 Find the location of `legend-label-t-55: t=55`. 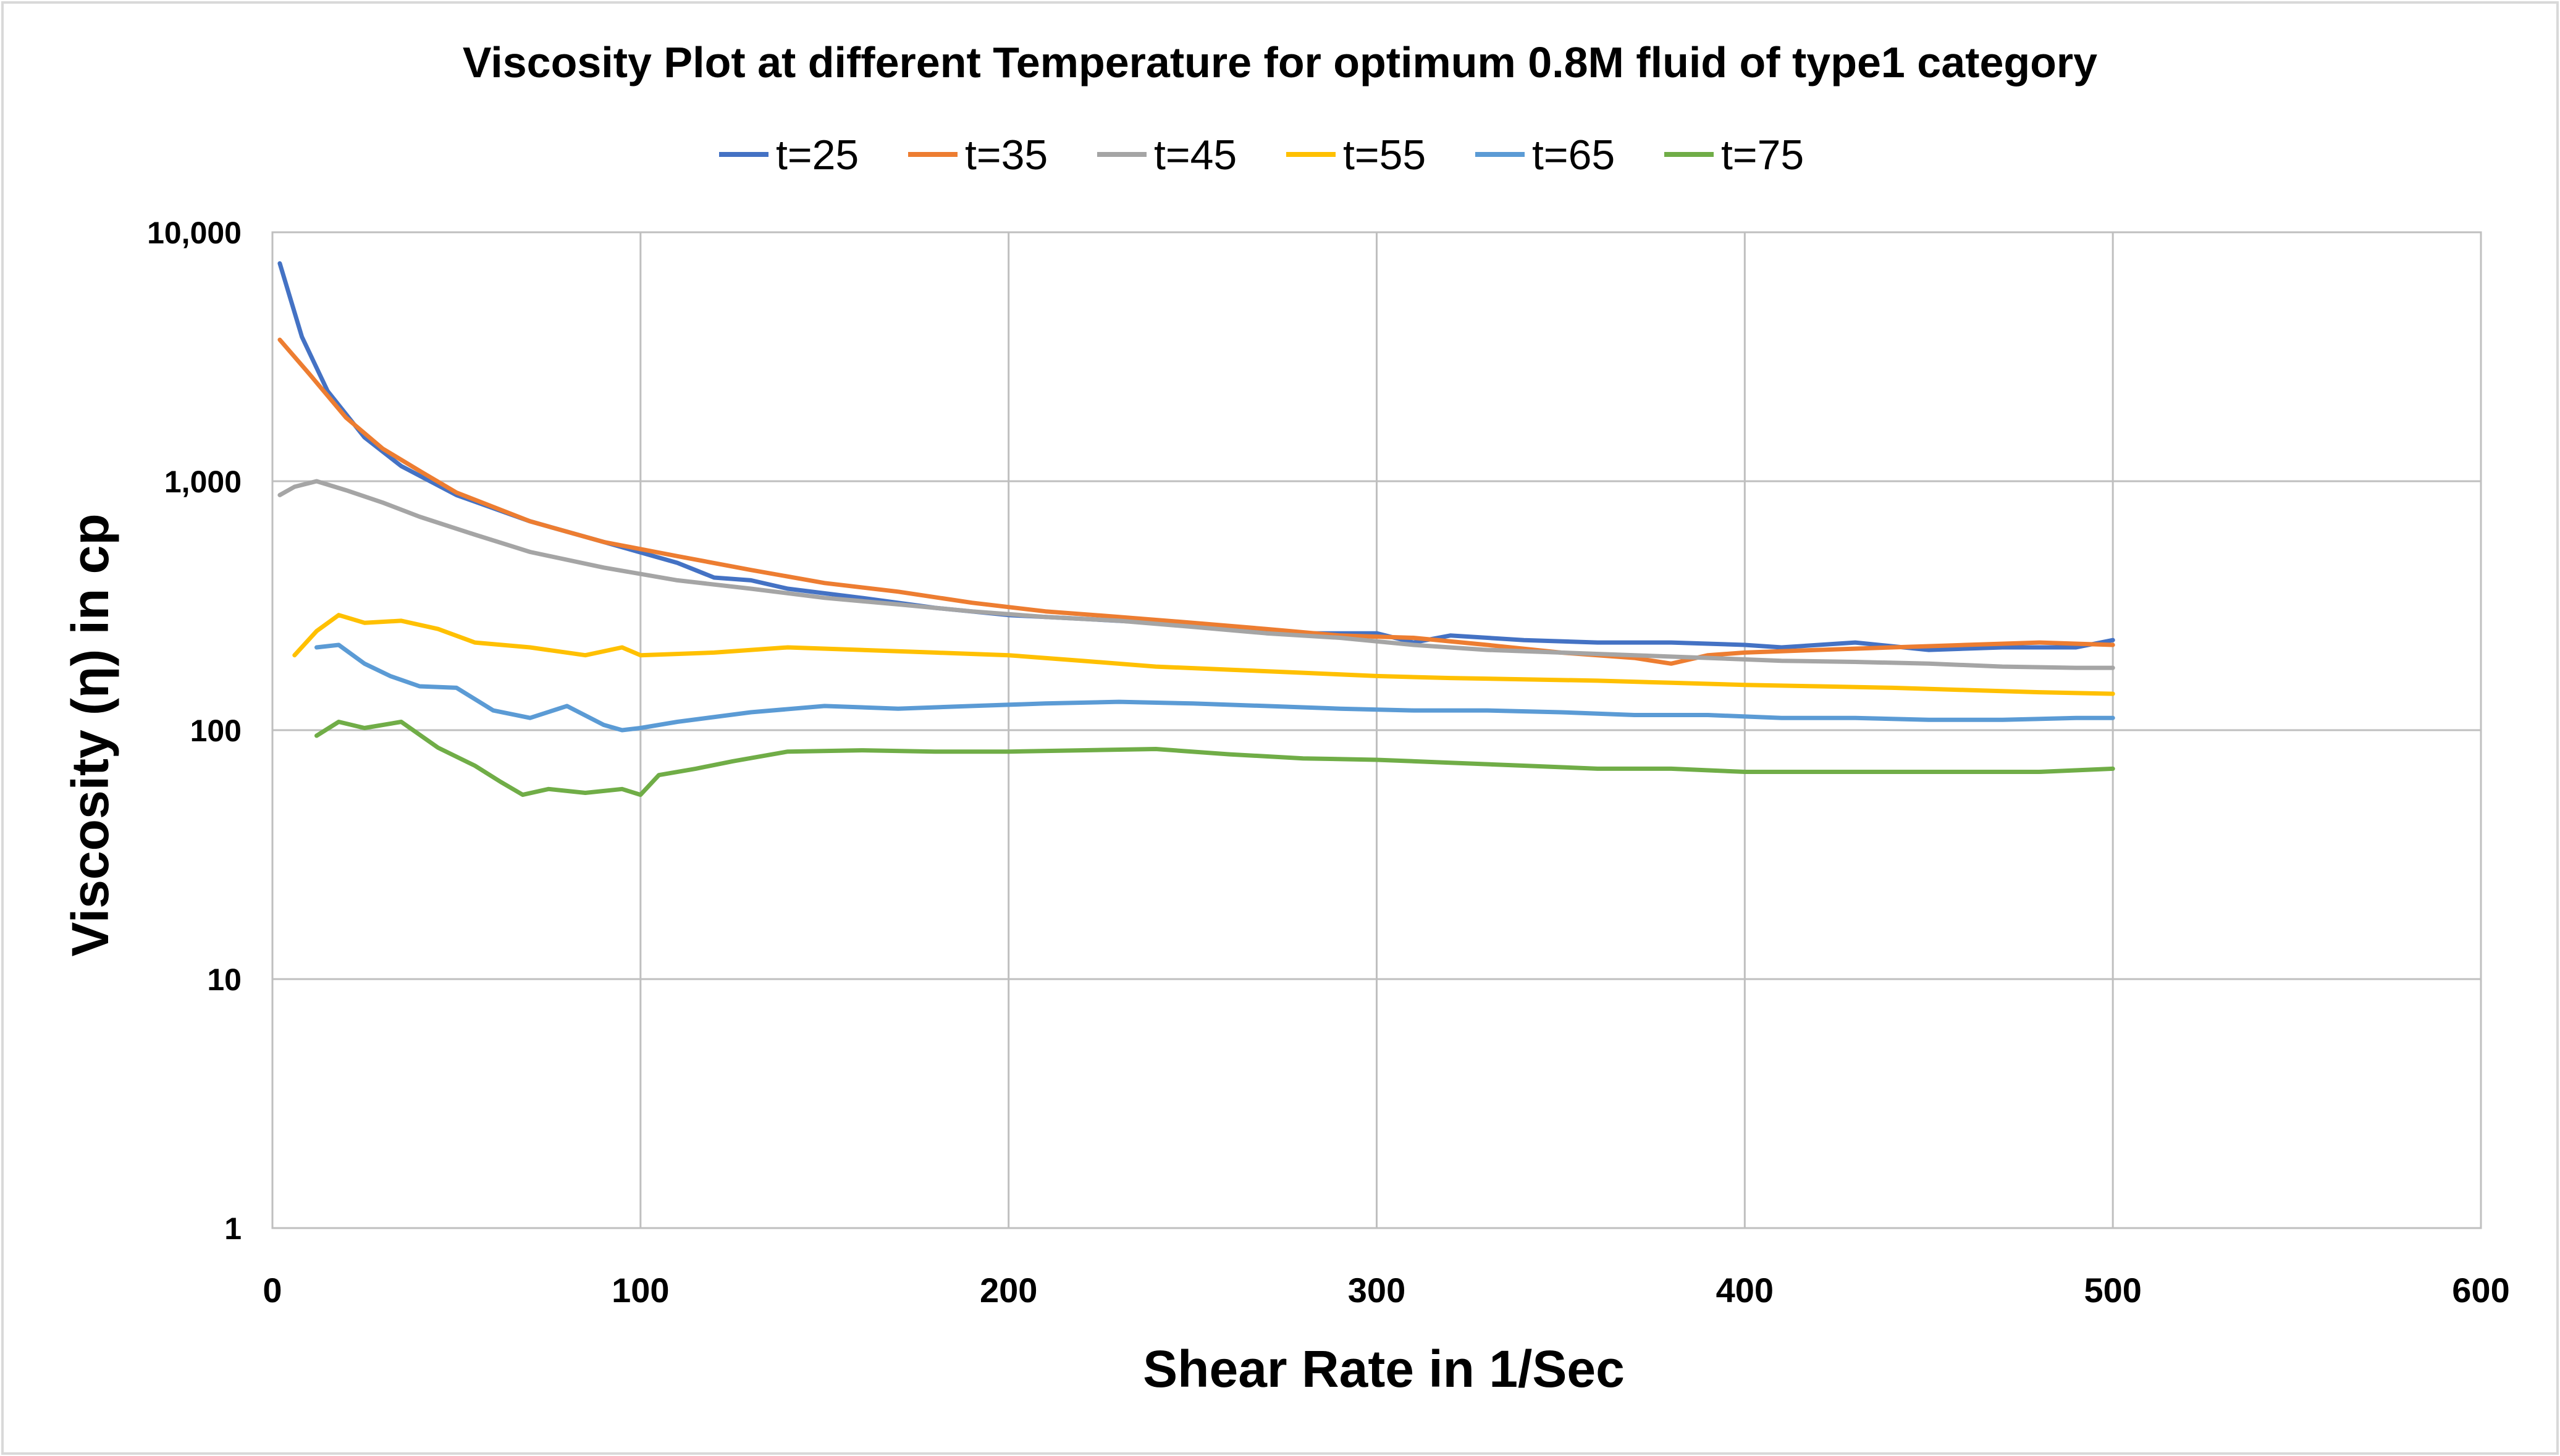

legend-label-t-55: t=55 is located at coordinates (1384, 155).